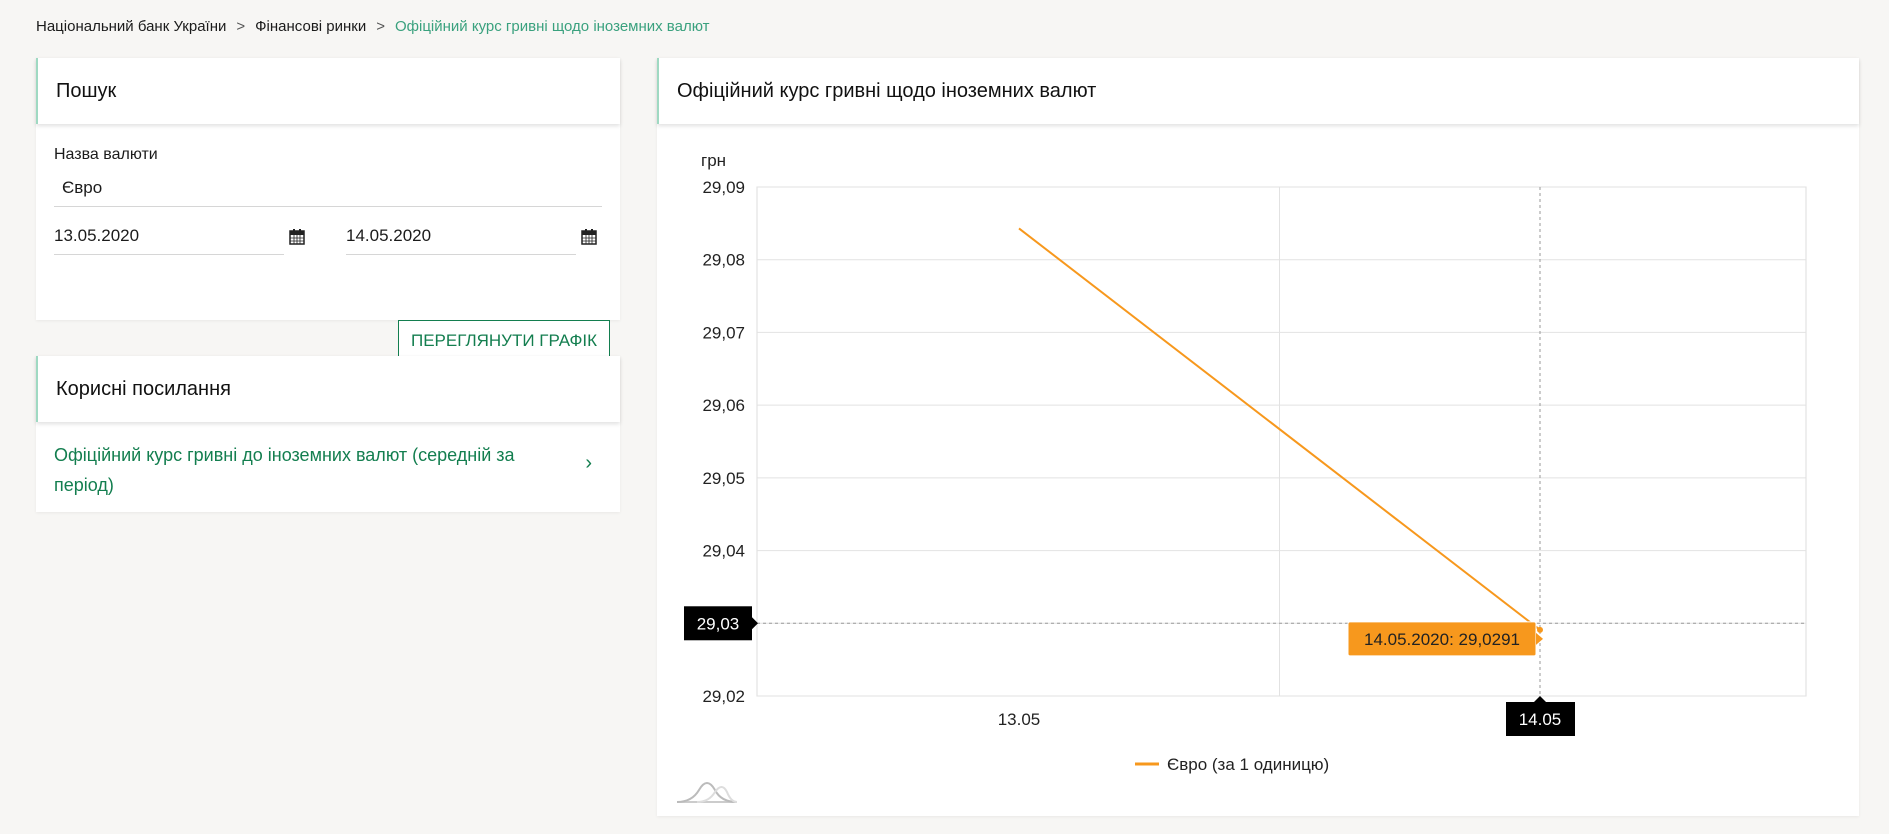 This screenshot has width=1889, height=834. Describe the element at coordinates (723, 478) in the screenshot. I see `y-tick-label: 29,05` at that location.